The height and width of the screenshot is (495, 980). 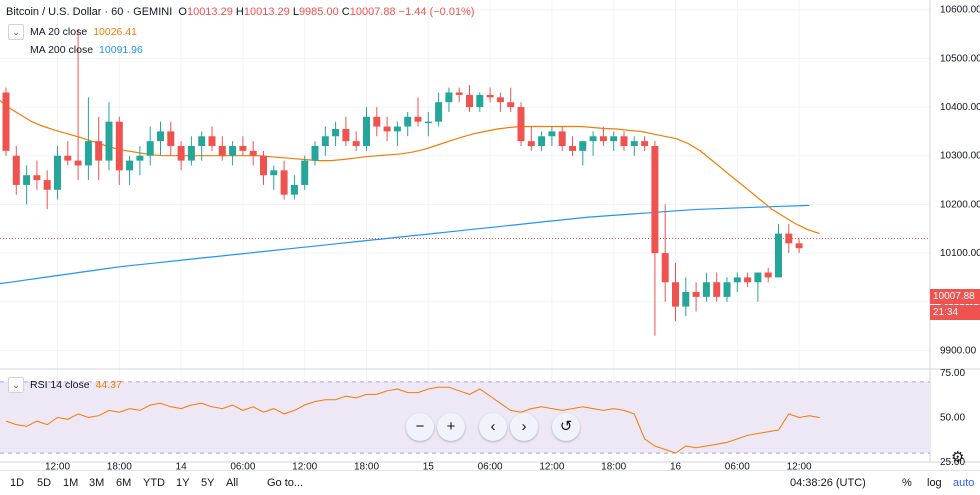 I want to click on ma200-legend: MA 200 close 10091.96, so click(x=86, y=50).